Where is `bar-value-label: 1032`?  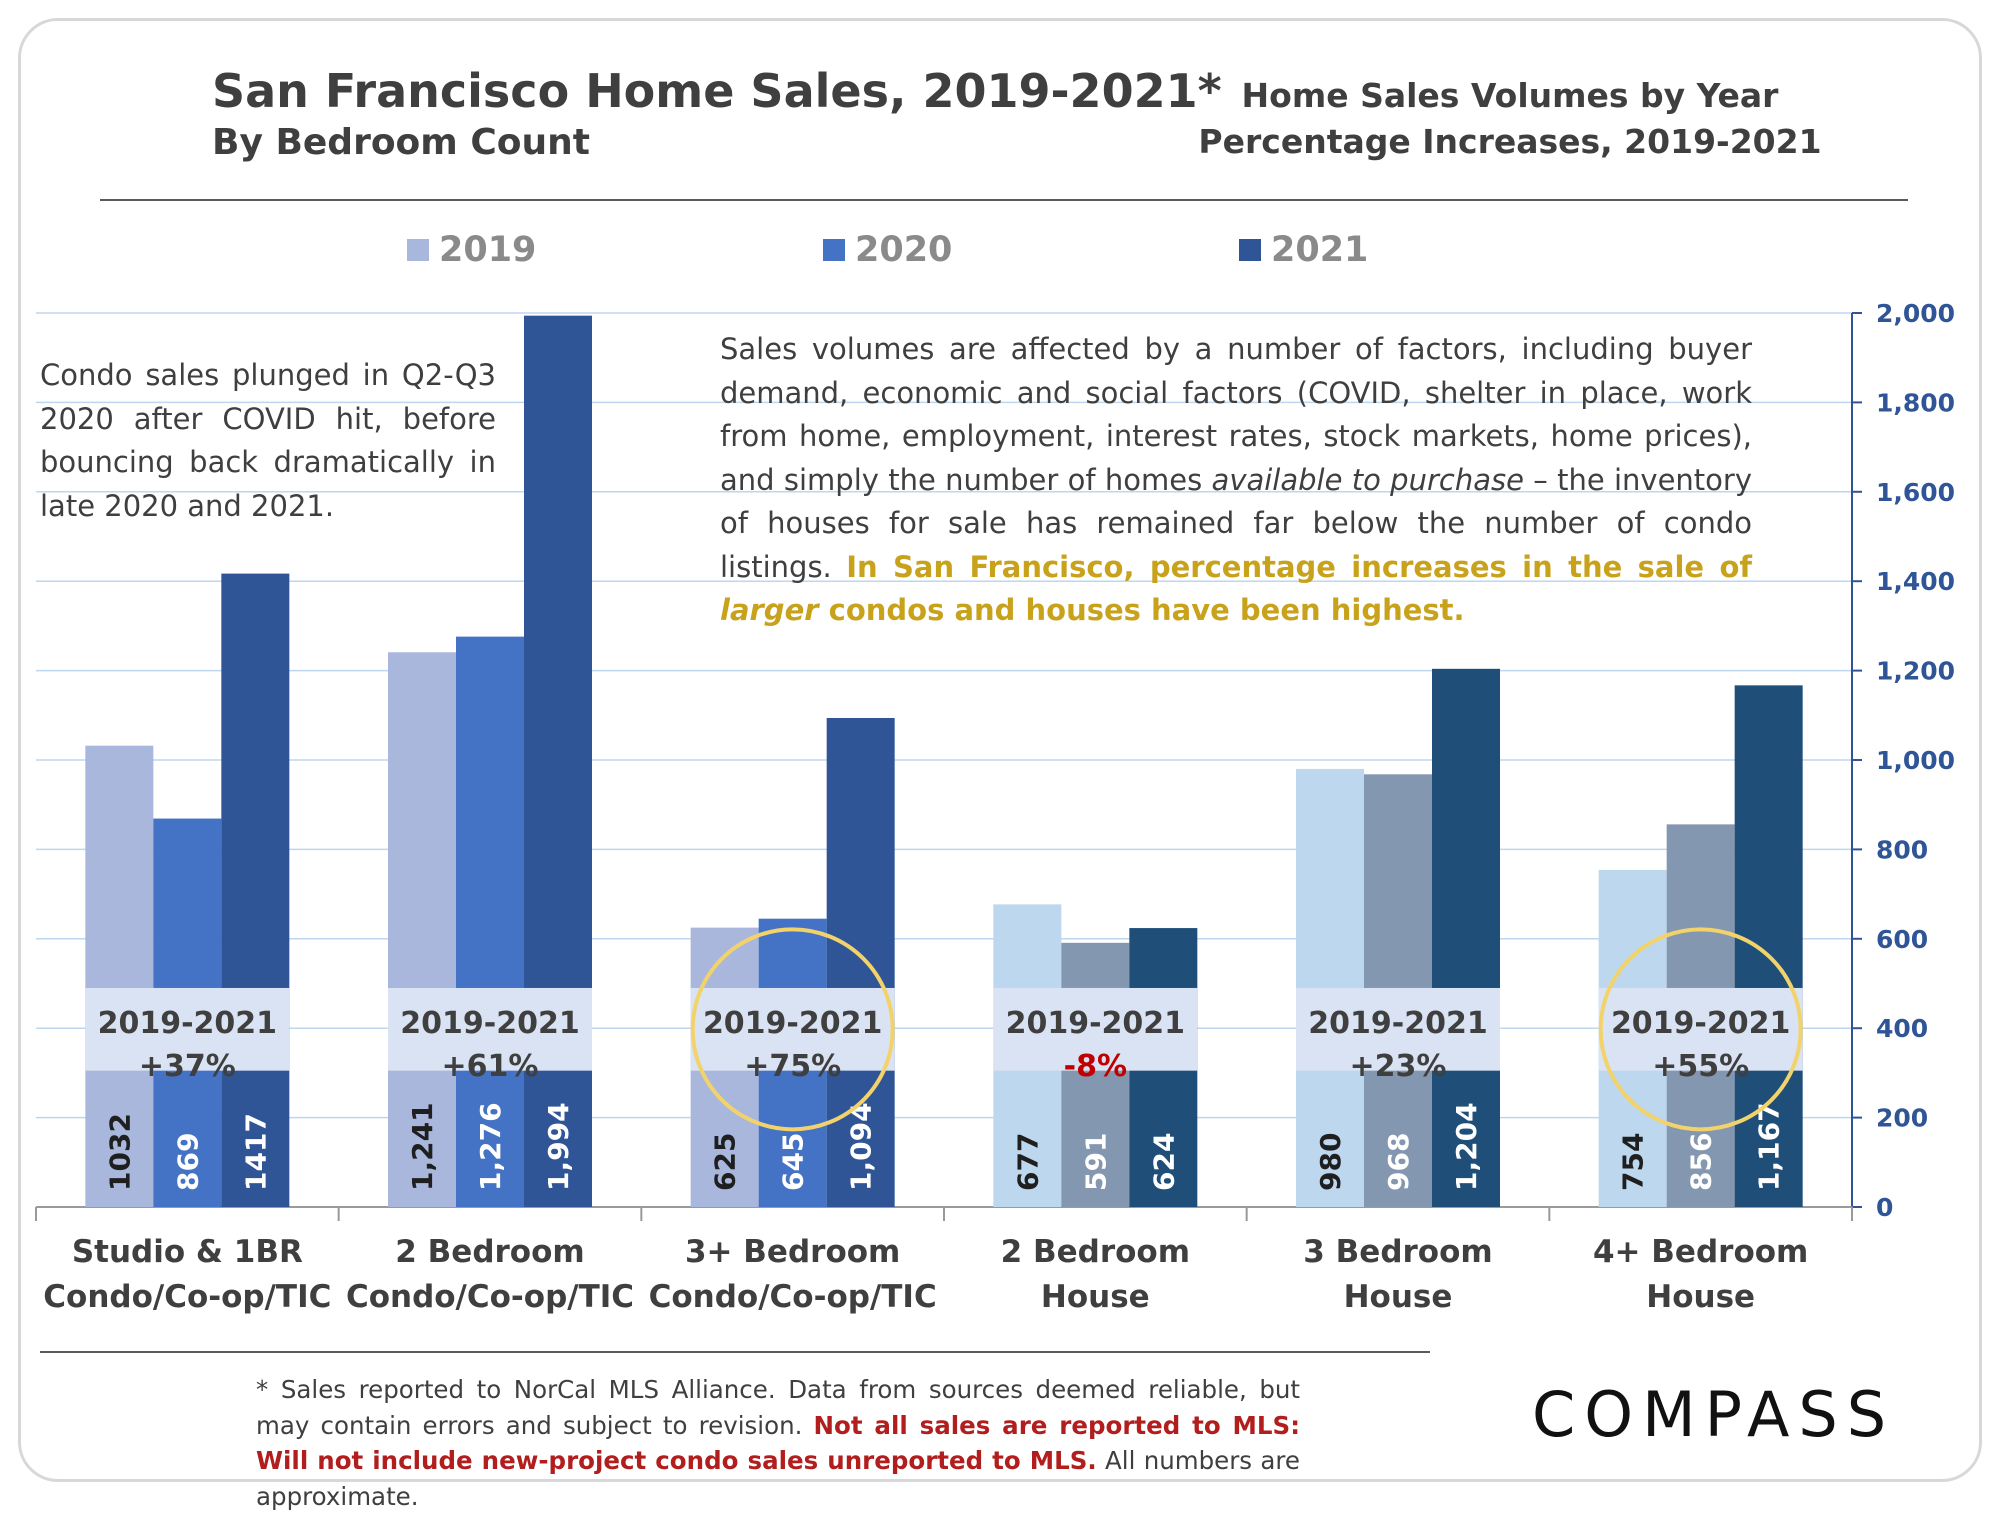
bar-value-label: 1032 is located at coordinates (119, 1152).